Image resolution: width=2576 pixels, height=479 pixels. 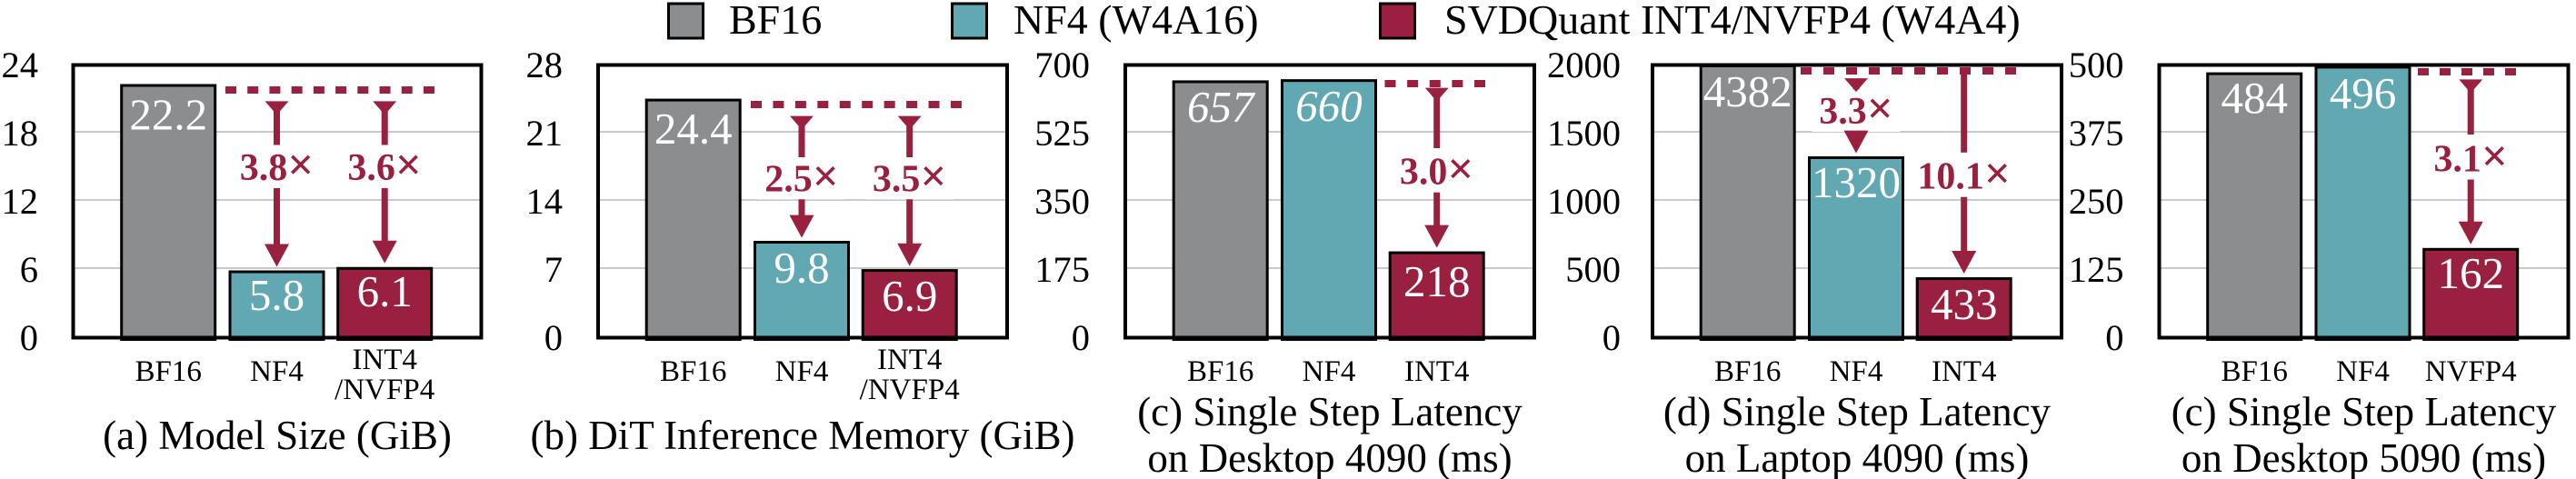 What do you see at coordinates (20, 65) in the screenshot?
I see `svg-text: 24` at bounding box center [20, 65].